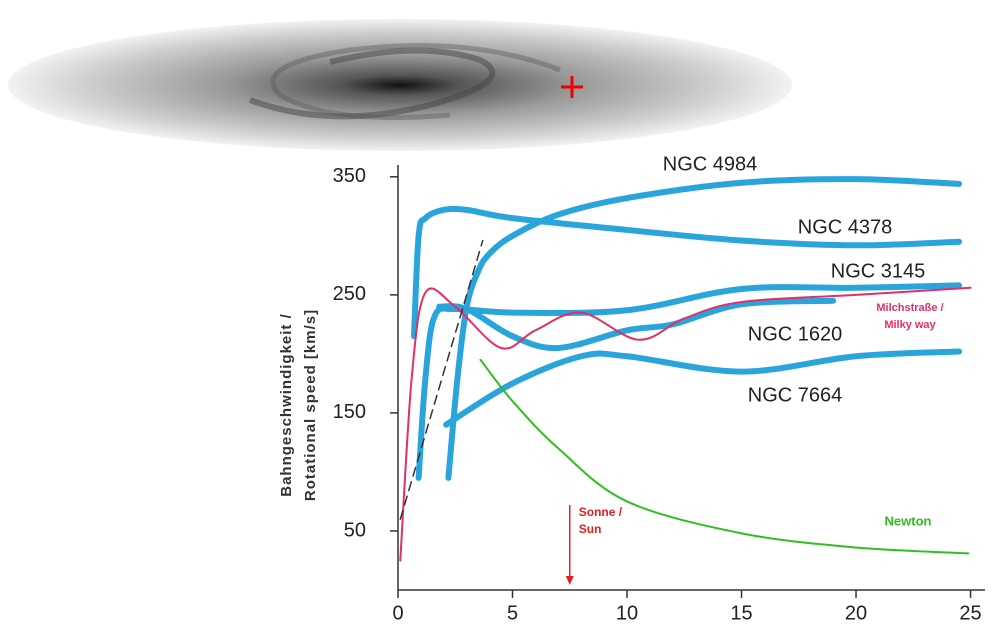  Describe the element at coordinates (627, 613) in the screenshot. I see `x-tick-label: 10` at that location.